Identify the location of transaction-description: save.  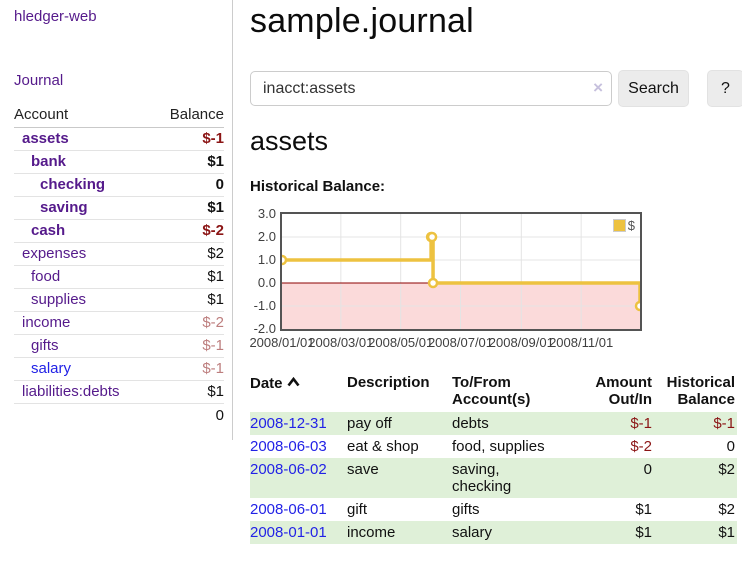
(363, 469).